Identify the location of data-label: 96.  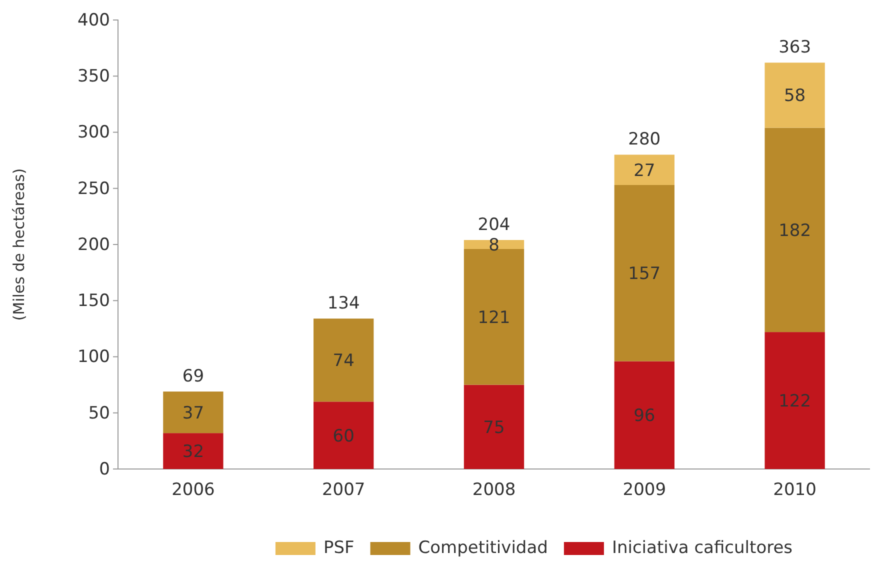
(645, 416).